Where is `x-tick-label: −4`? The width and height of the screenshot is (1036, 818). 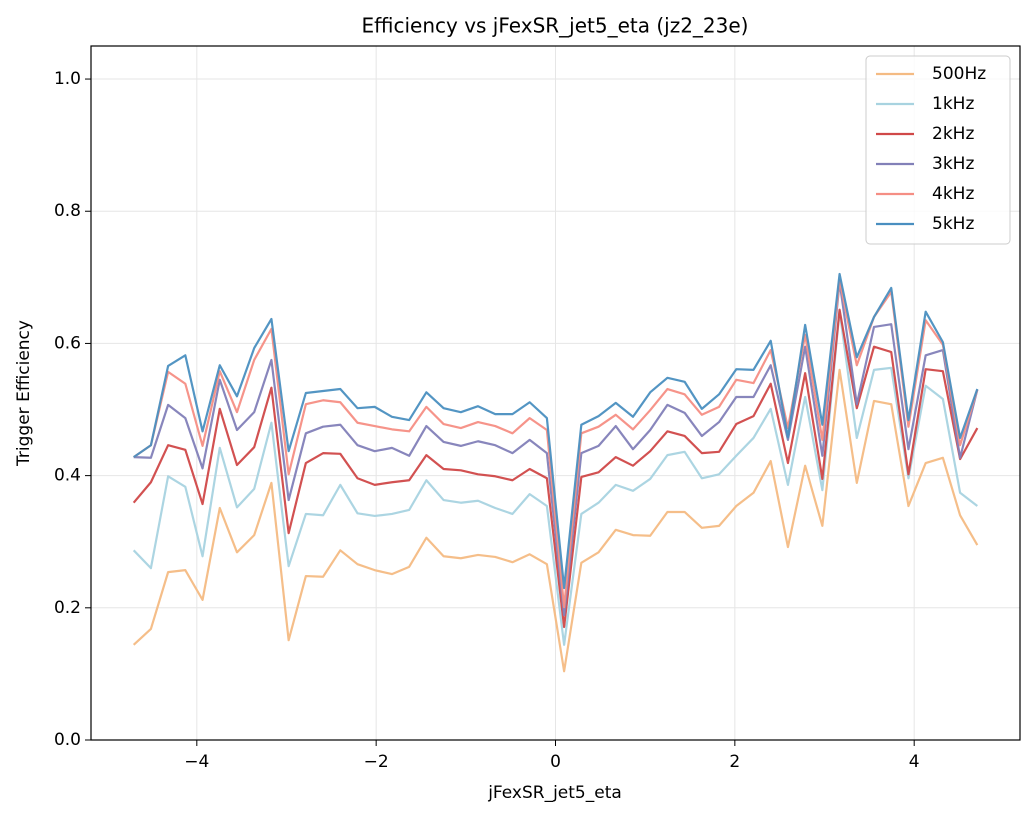 x-tick-label: −4 is located at coordinates (196, 762).